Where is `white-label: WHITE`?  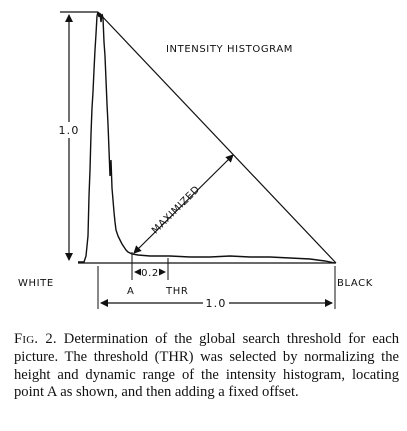
white-label: WHITE is located at coordinates (36, 283).